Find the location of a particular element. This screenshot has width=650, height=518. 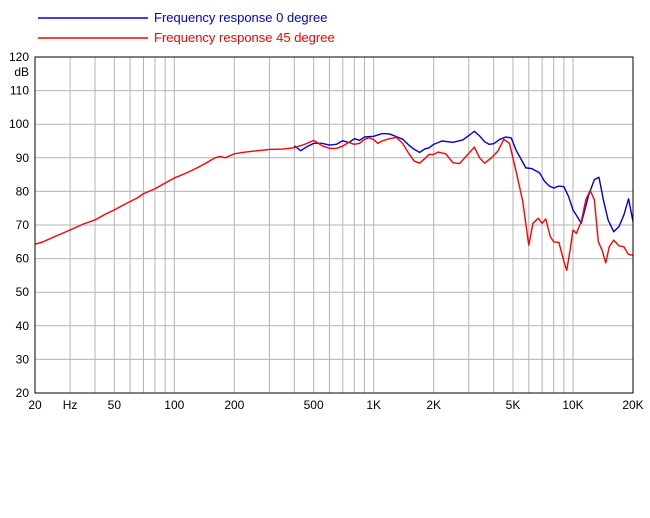

x-tick-label: 20 is located at coordinates (35, 405).